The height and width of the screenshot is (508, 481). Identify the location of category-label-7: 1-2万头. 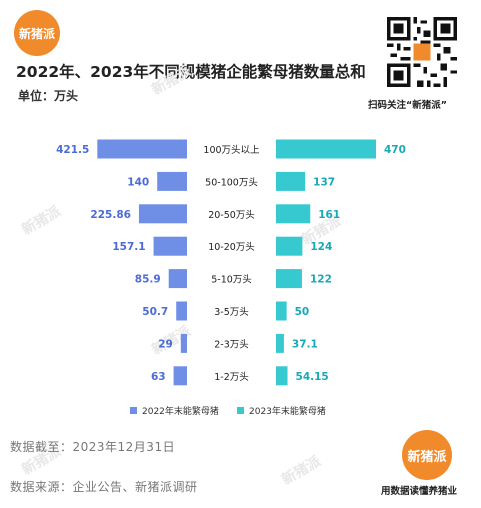
(231, 377).